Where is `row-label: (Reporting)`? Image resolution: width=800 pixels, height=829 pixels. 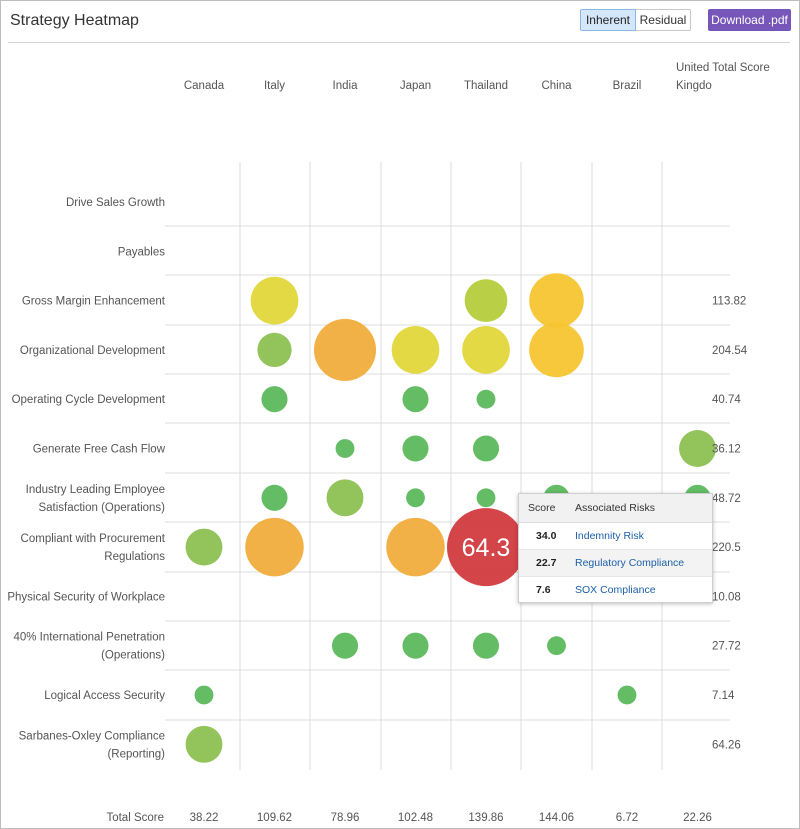 row-label: (Reporting) is located at coordinates (136, 754).